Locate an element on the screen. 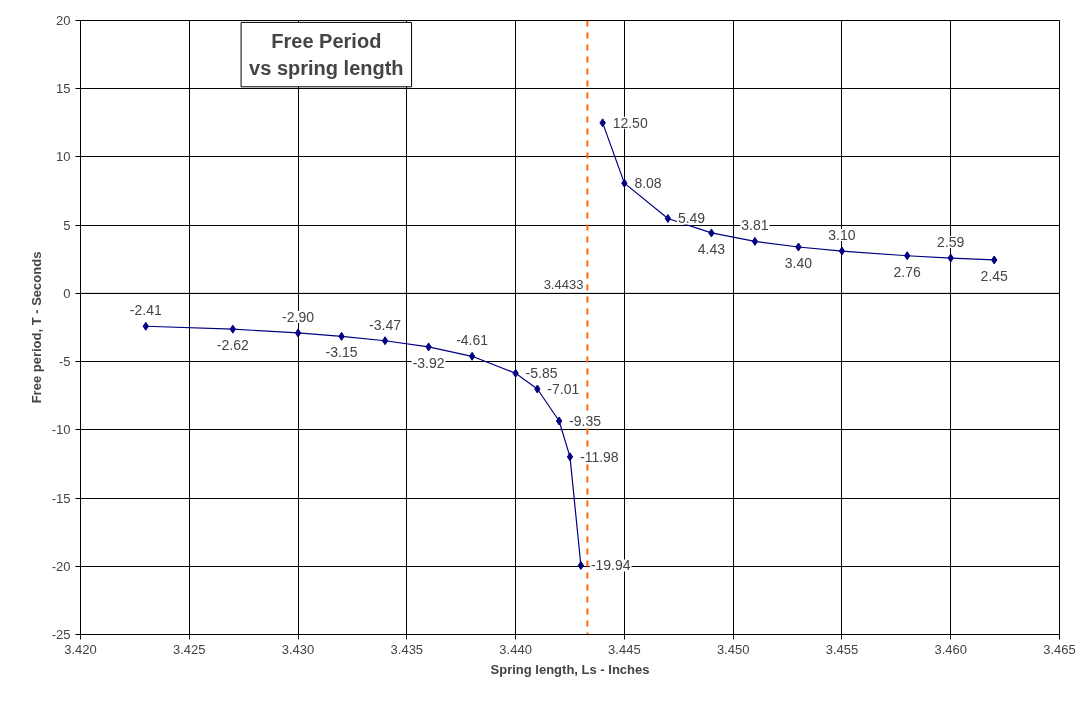  x-tick-label: 3.460 is located at coordinates (950, 649).